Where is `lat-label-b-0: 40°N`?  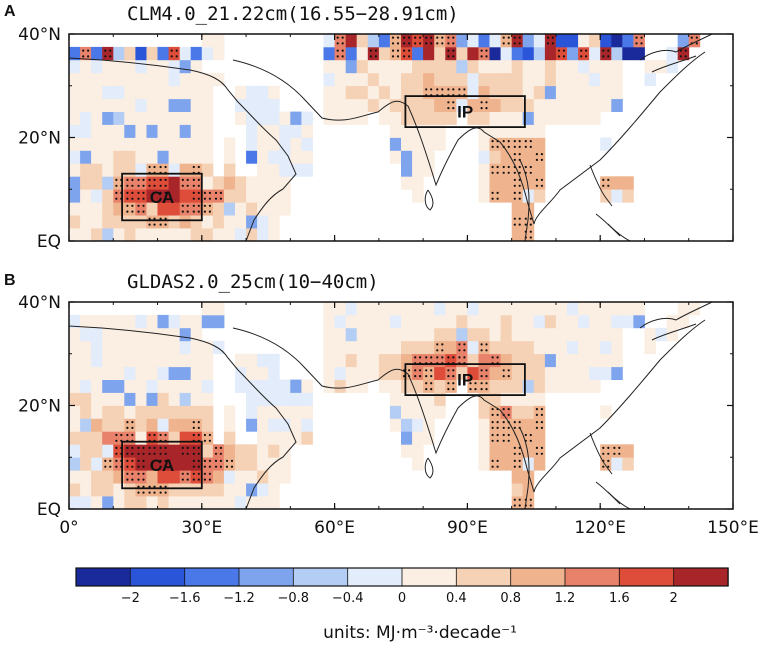 lat-label-b-0: 40°N is located at coordinates (39, 303).